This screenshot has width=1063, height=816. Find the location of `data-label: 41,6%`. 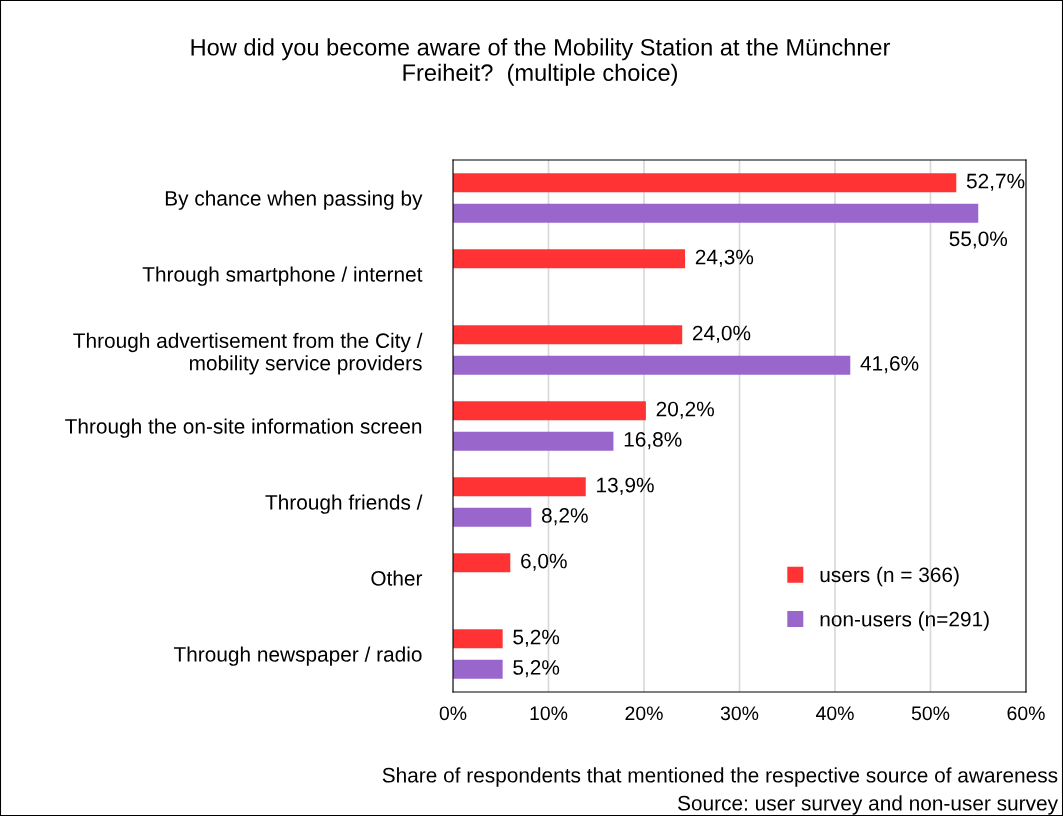

data-label: 41,6% is located at coordinates (889, 365).